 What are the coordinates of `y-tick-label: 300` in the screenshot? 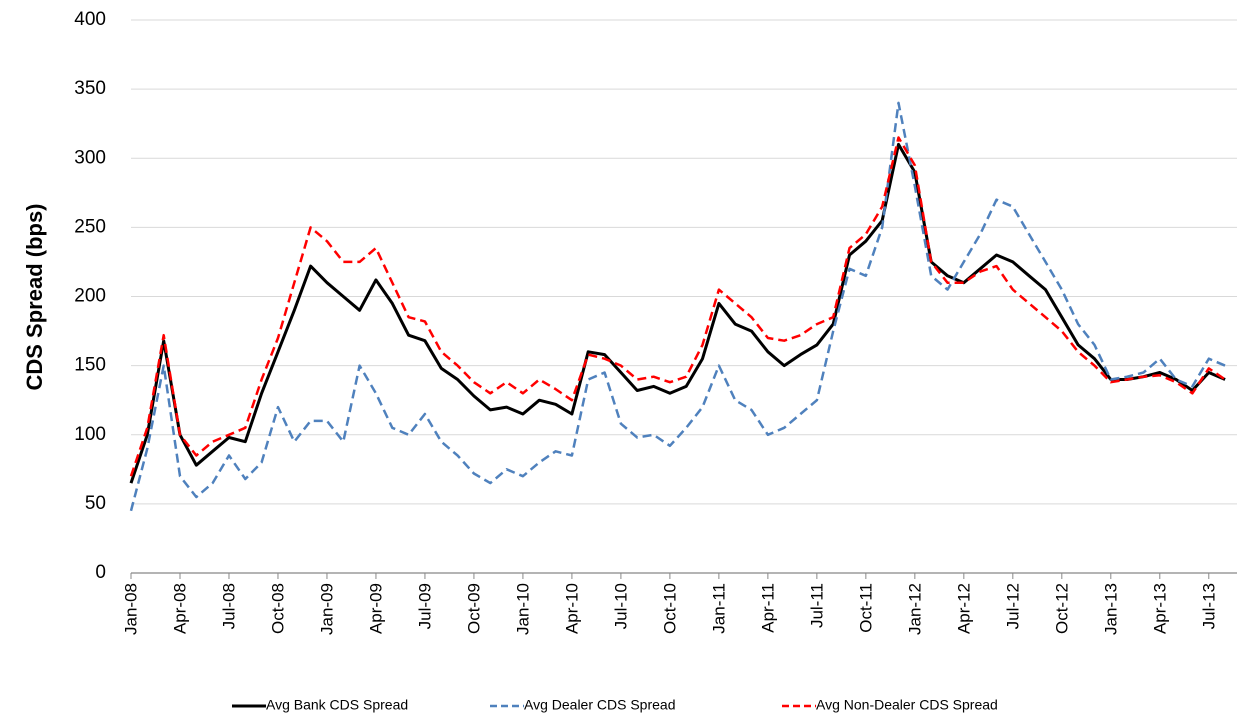 It's located at (90, 157).